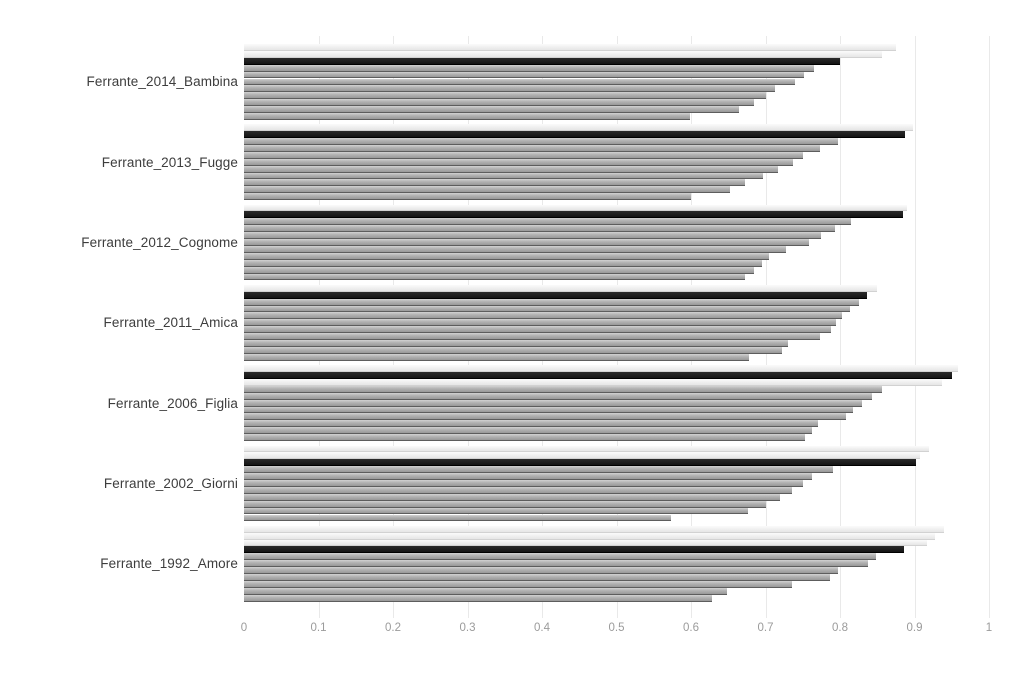 Image resolution: width=1035 pixels, height=673 pixels. Describe the element at coordinates (691, 628) in the screenshot. I see `x-tick-label: 0.6` at that location.